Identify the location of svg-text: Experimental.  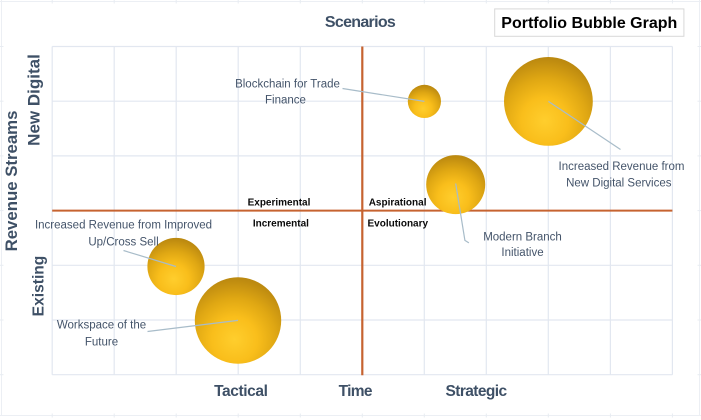
(279, 202).